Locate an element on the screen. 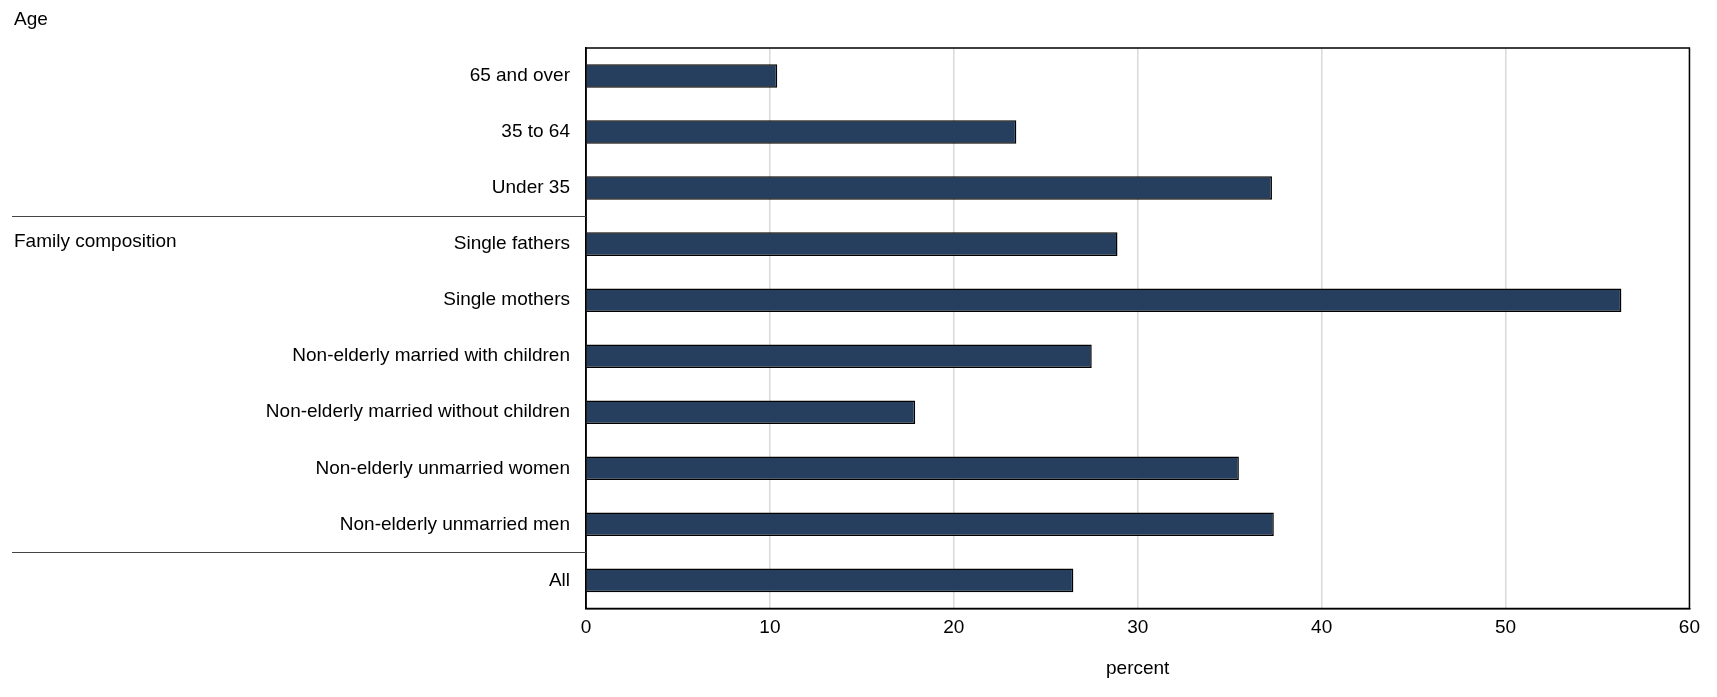 The image size is (1717, 697). x-tick-label: 20 is located at coordinates (954, 627).